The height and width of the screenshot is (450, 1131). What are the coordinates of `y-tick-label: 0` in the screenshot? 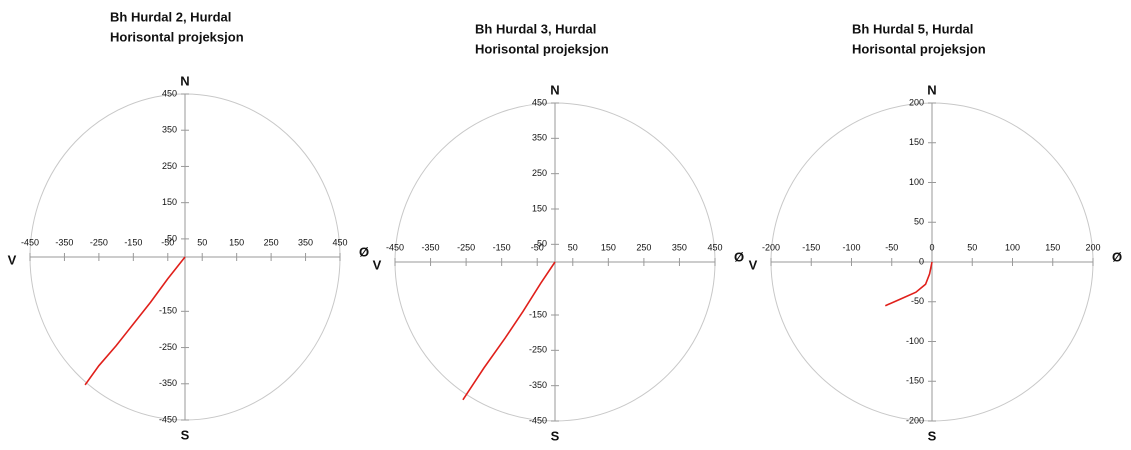 It's located at (921, 261).